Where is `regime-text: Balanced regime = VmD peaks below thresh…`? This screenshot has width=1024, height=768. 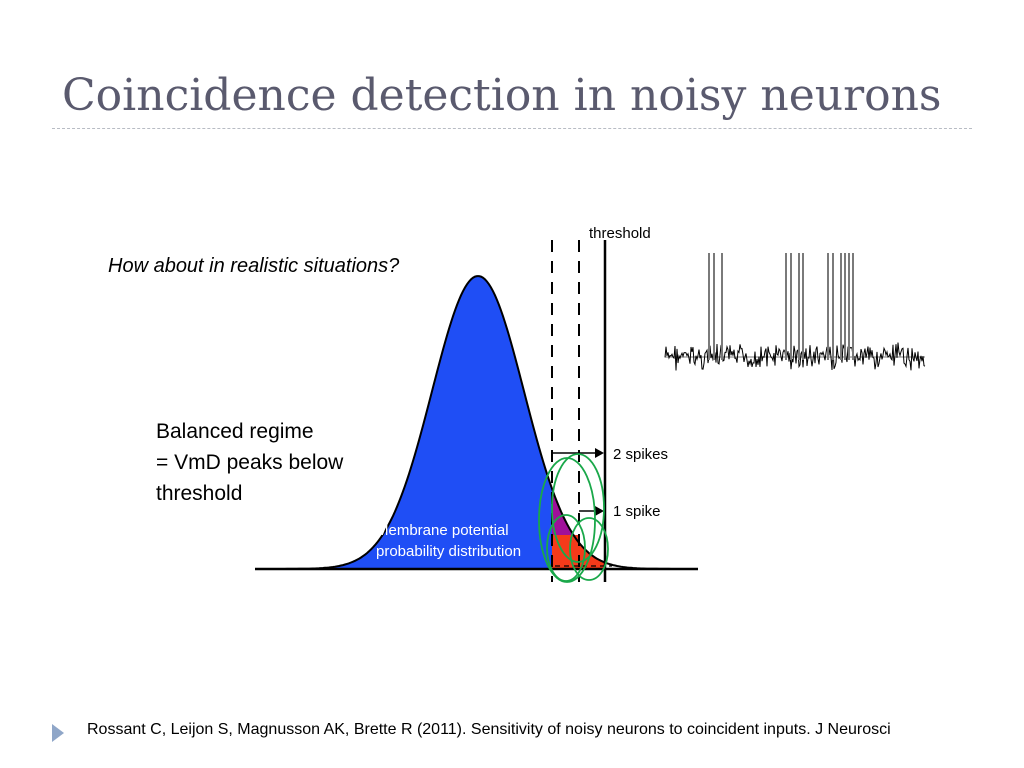 regime-text: Balanced regime = VmD peaks below thresh… is located at coordinates (249, 462).